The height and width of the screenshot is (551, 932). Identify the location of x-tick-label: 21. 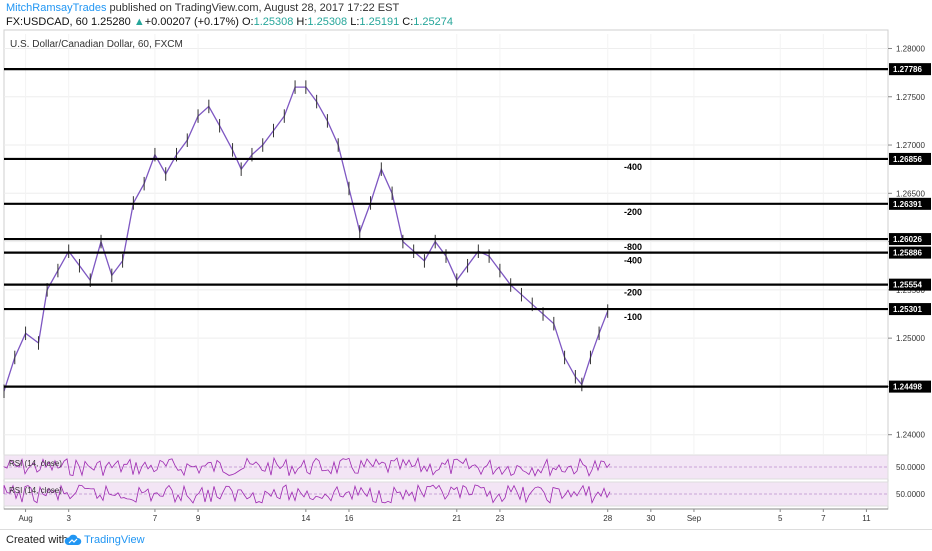
(456, 518).